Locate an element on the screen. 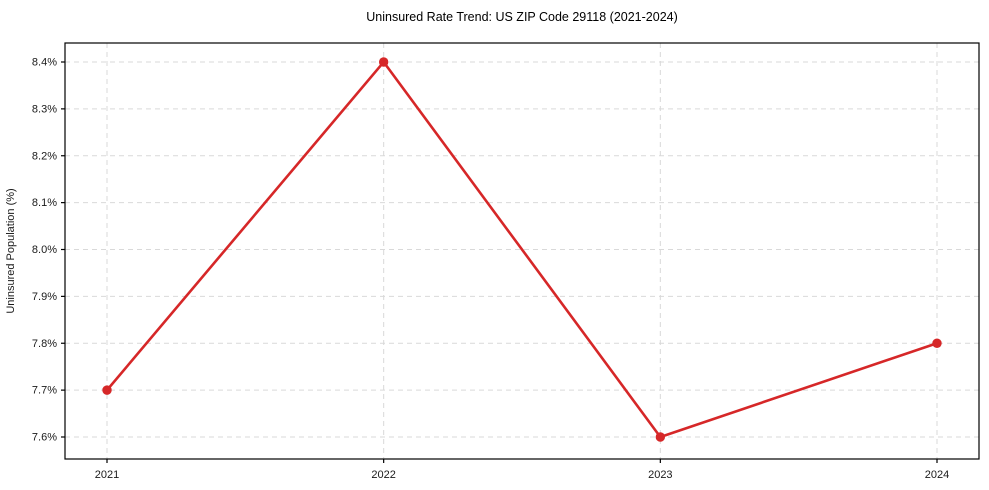  y-tick-label: 8.3% is located at coordinates (44, 109).